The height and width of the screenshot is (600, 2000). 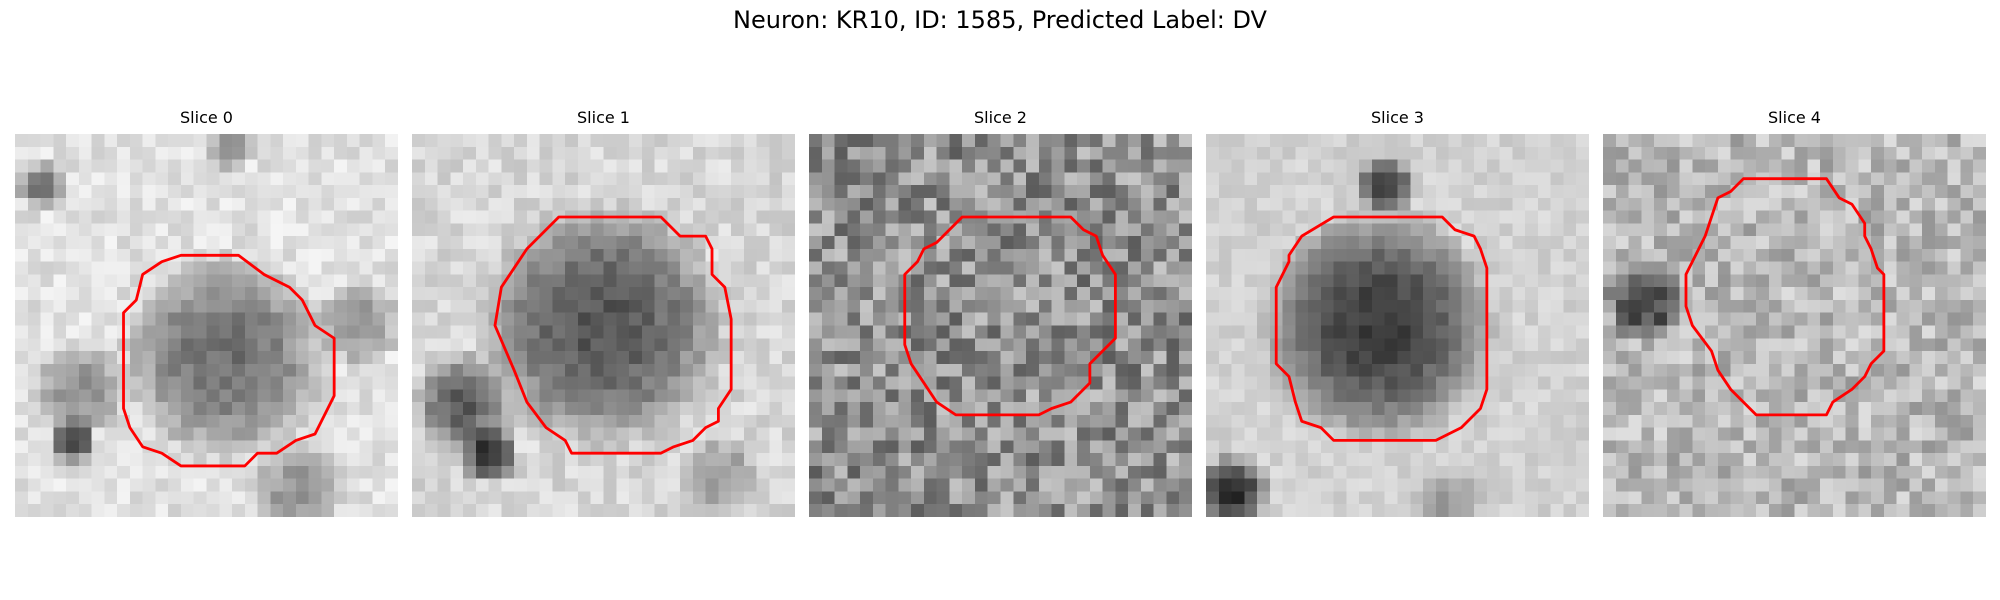 I want to click on slice-panel-1: Slice 1, so click(x=603, y=312).